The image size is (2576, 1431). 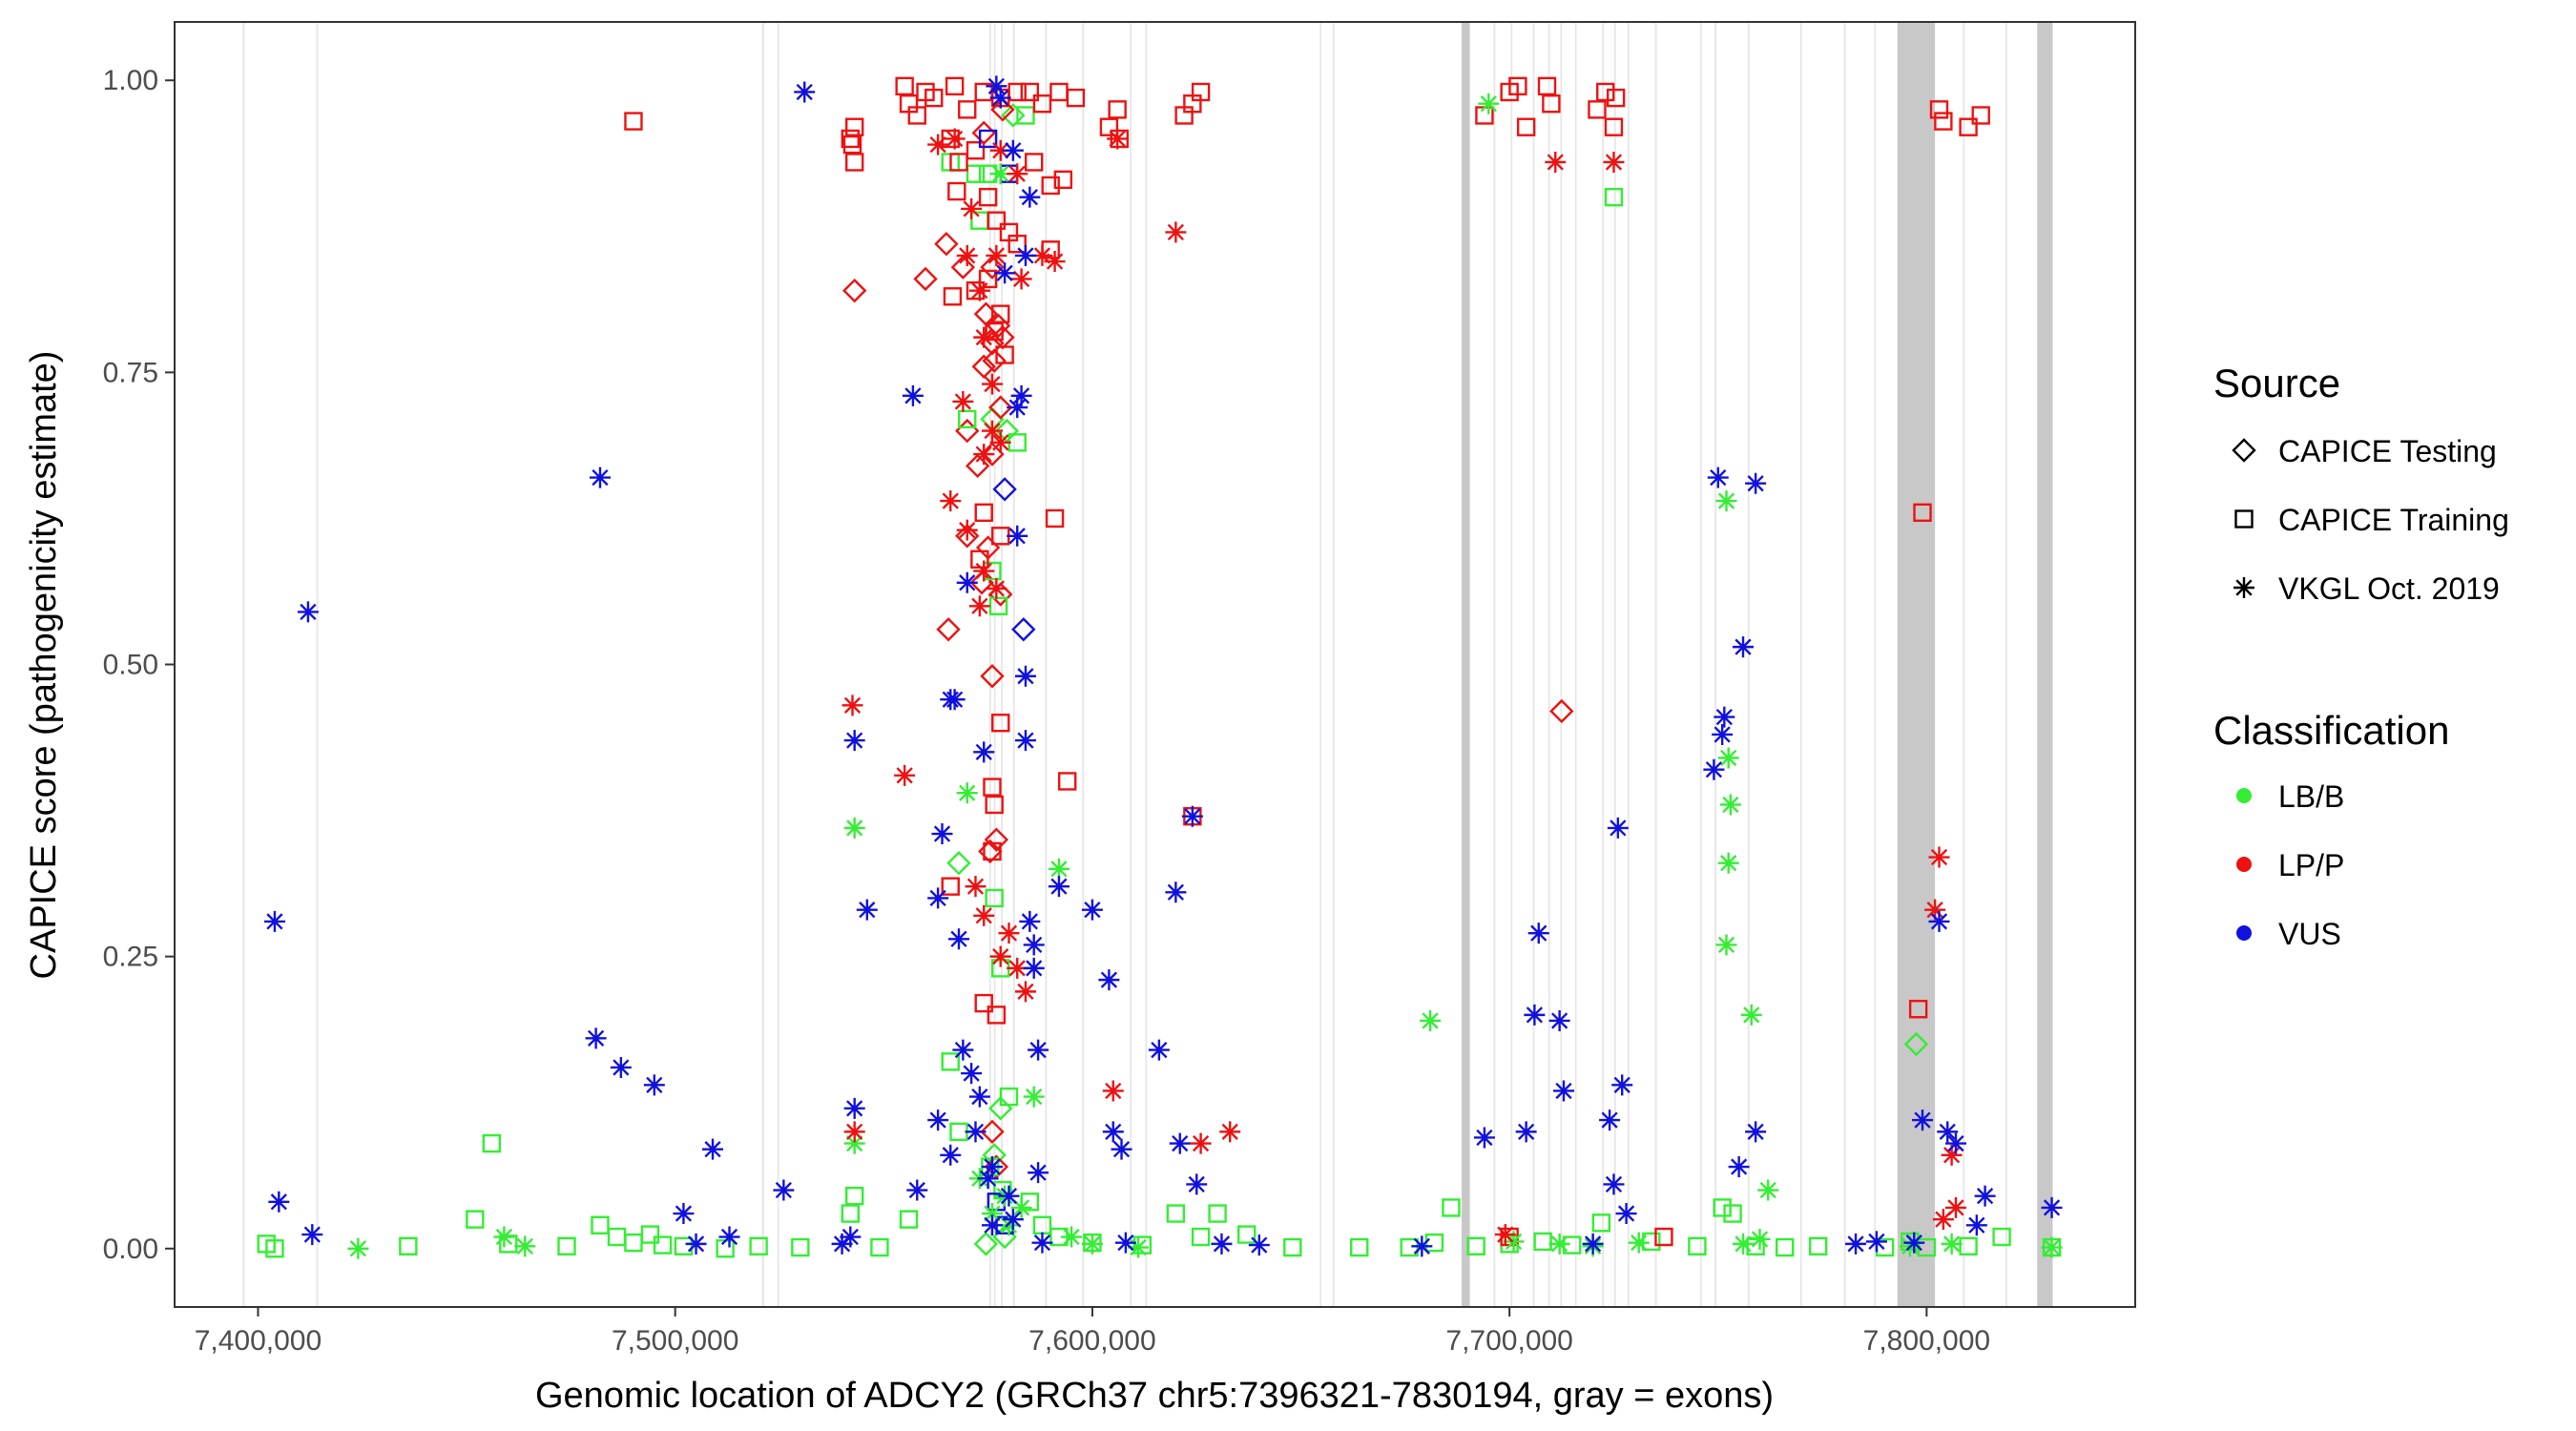 What do you see at coordinates (258, 1341) in the screenshot?
I see `x-tick-label: 7,400,000` at bounding box center [258, 1341].